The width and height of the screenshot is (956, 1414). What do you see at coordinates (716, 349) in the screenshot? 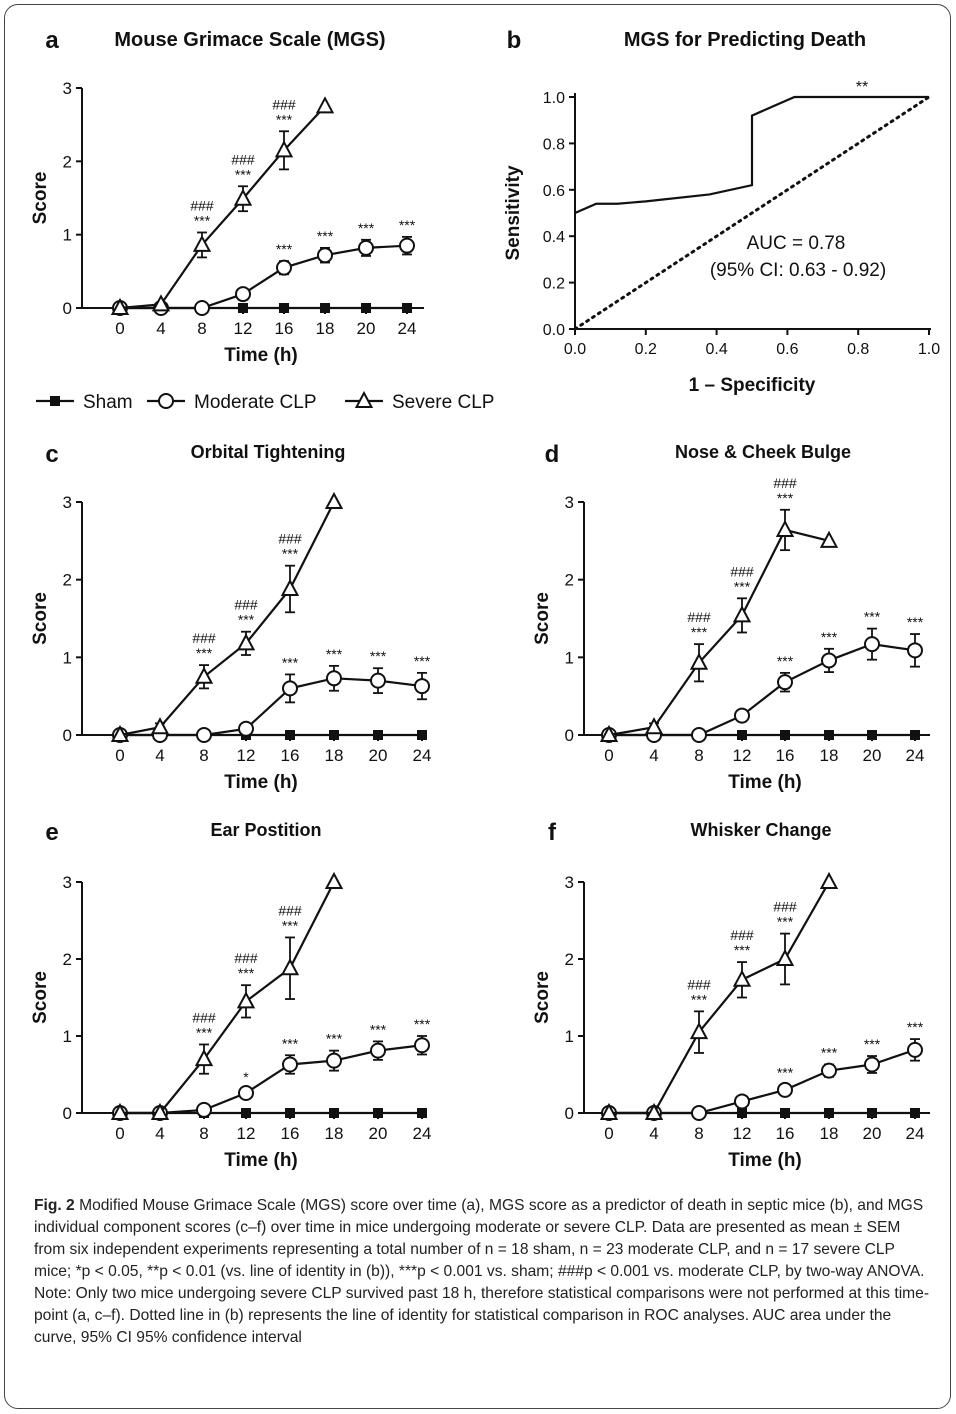
I see `x-tick-label: 0.4` at bounding box center [716, 349].